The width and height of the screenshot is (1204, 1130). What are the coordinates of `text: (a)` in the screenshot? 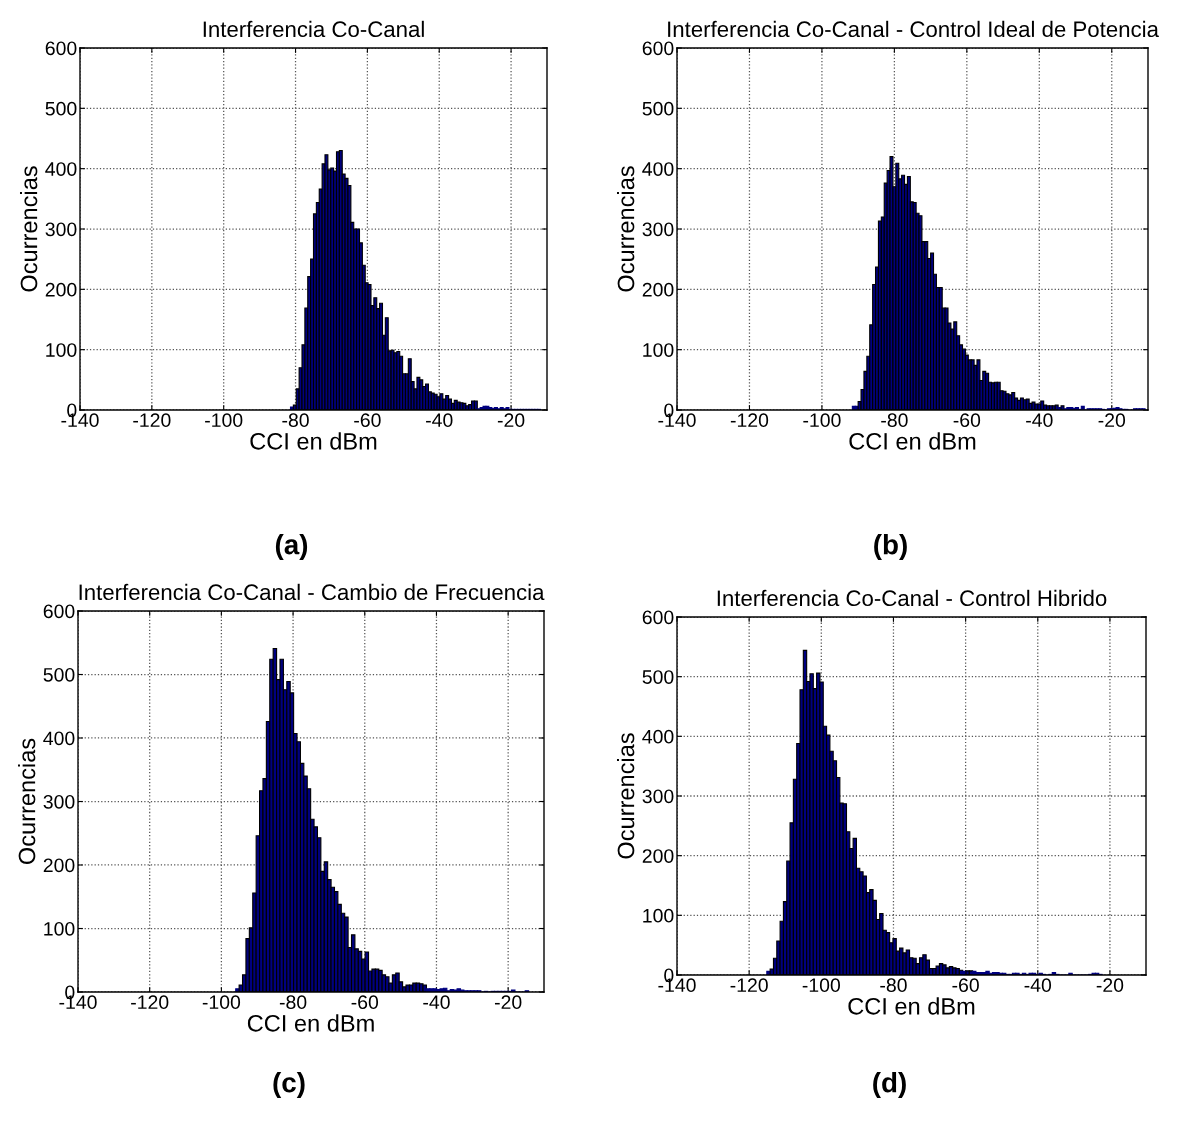 It's located at (291, 547).